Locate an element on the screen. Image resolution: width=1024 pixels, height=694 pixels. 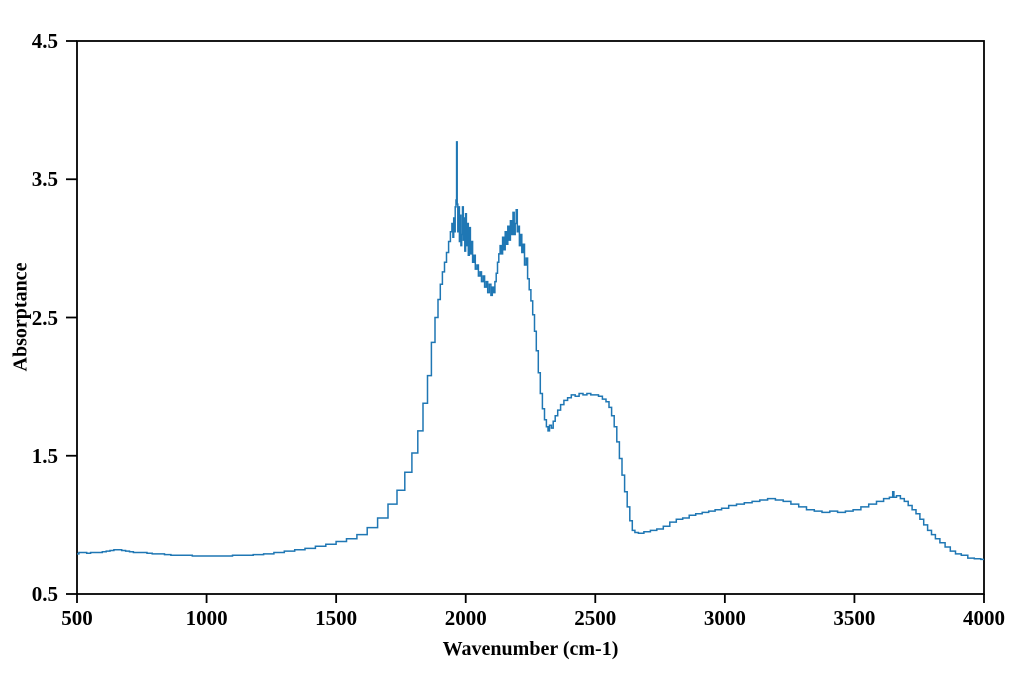
y-tick-label: 0.5 is located at coordinates (44, 594).